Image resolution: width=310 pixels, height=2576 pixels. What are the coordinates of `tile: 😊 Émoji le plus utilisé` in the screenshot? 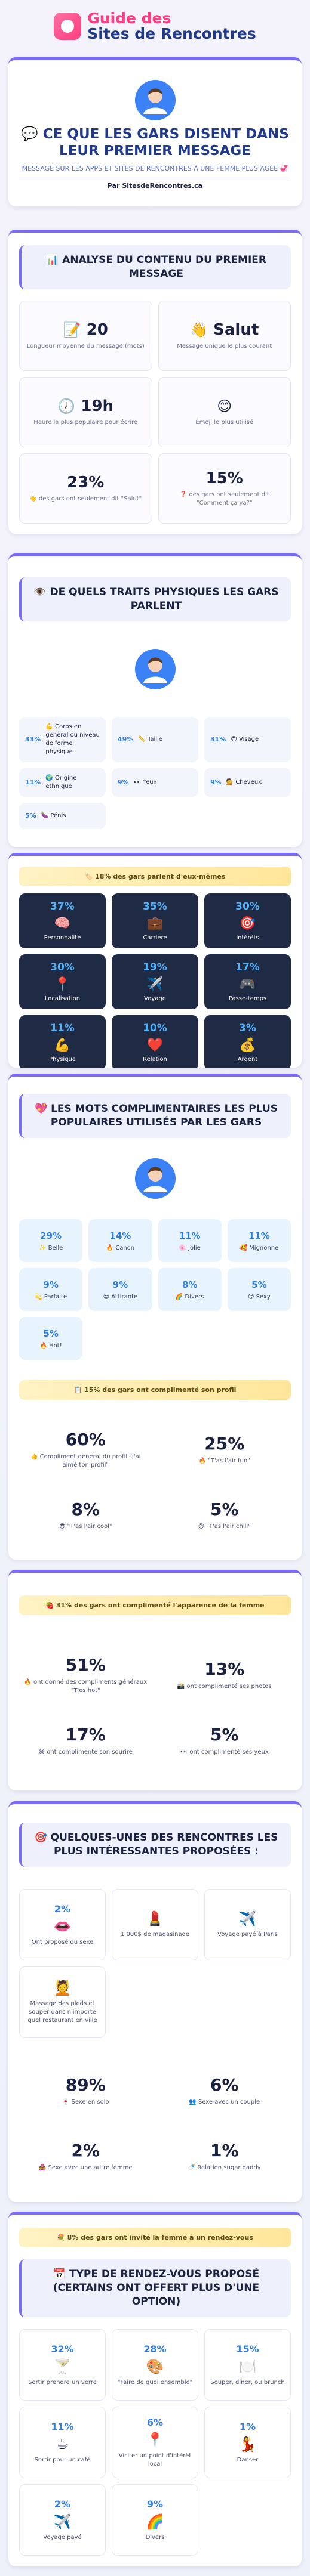 It's located at (224, 411).